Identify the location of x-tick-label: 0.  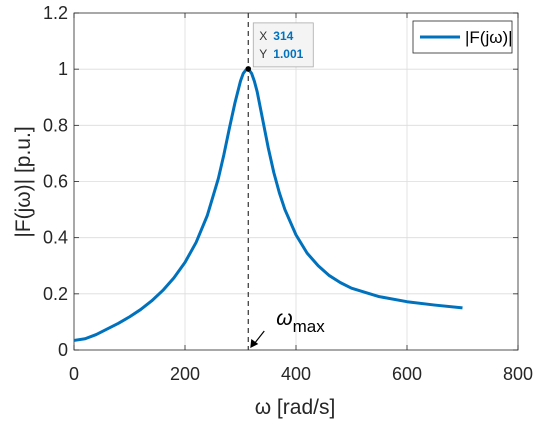
(74, 374).